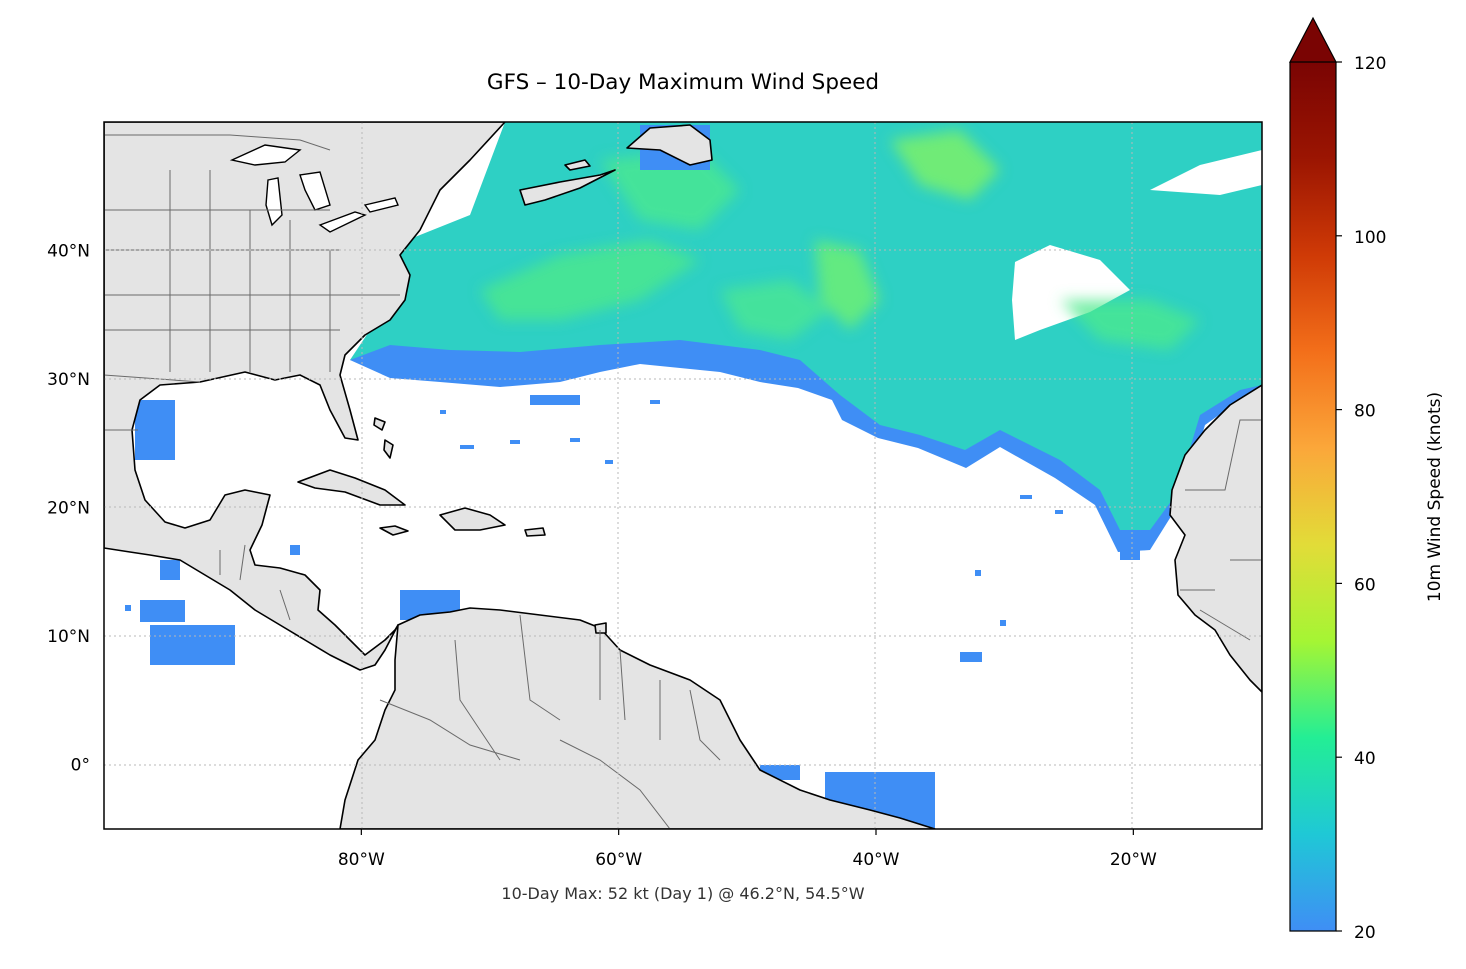 Image resolution: width=1466 pixels, height=969 pixels. I want to click on colorbar-ticks: 20 40 60 80 100 120, so click(1361, 498).